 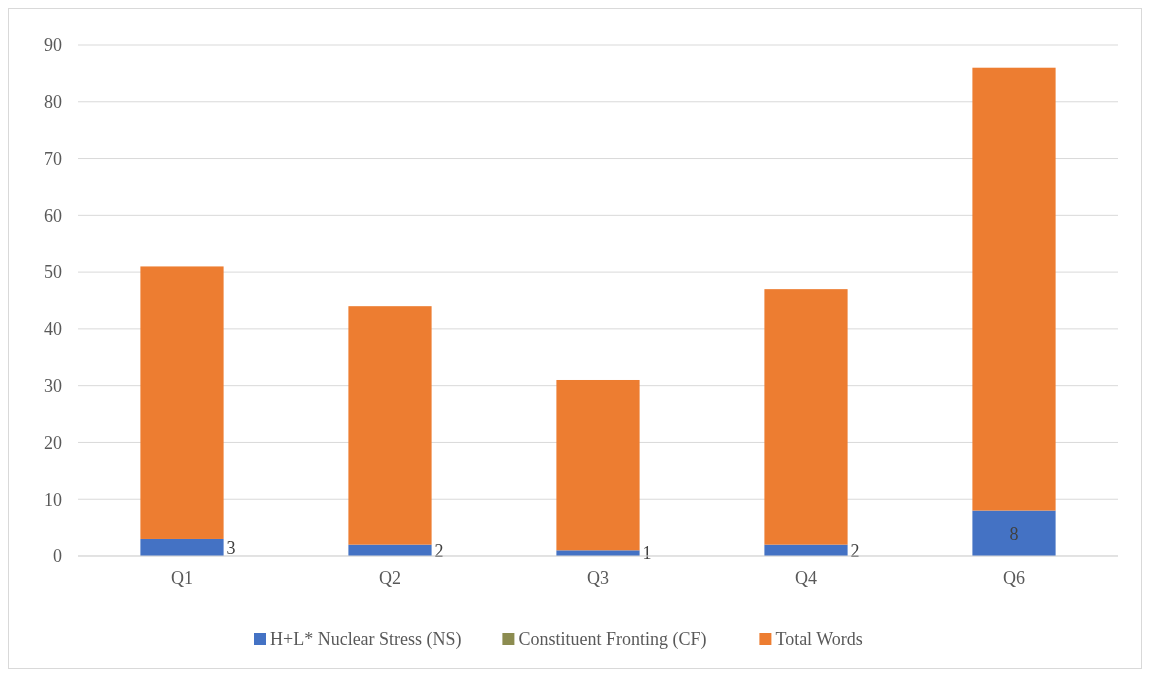 I want to click on y-tick-label: 60, so click(x=53, y=215).